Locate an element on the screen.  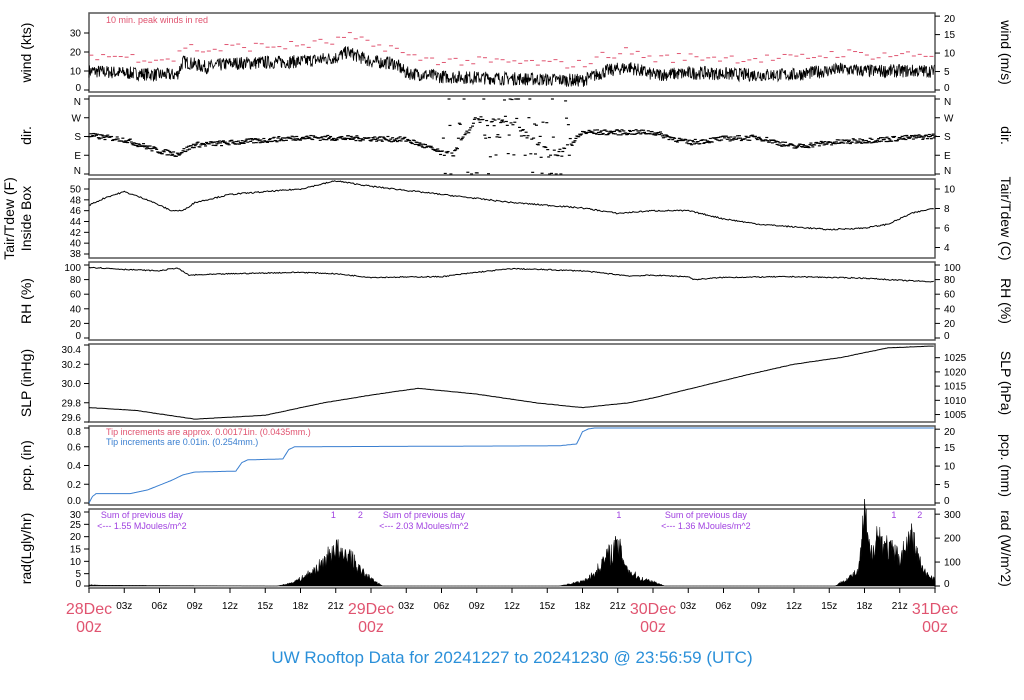
y-axis-label: rad(Lgly/hr) is located at coordinates (26, 549).